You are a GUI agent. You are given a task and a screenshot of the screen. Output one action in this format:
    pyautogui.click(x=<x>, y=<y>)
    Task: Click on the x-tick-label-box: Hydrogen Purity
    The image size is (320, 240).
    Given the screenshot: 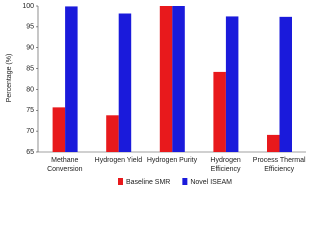 What is the action you would take?
    pyautogui.click(x=172, y=160)
    